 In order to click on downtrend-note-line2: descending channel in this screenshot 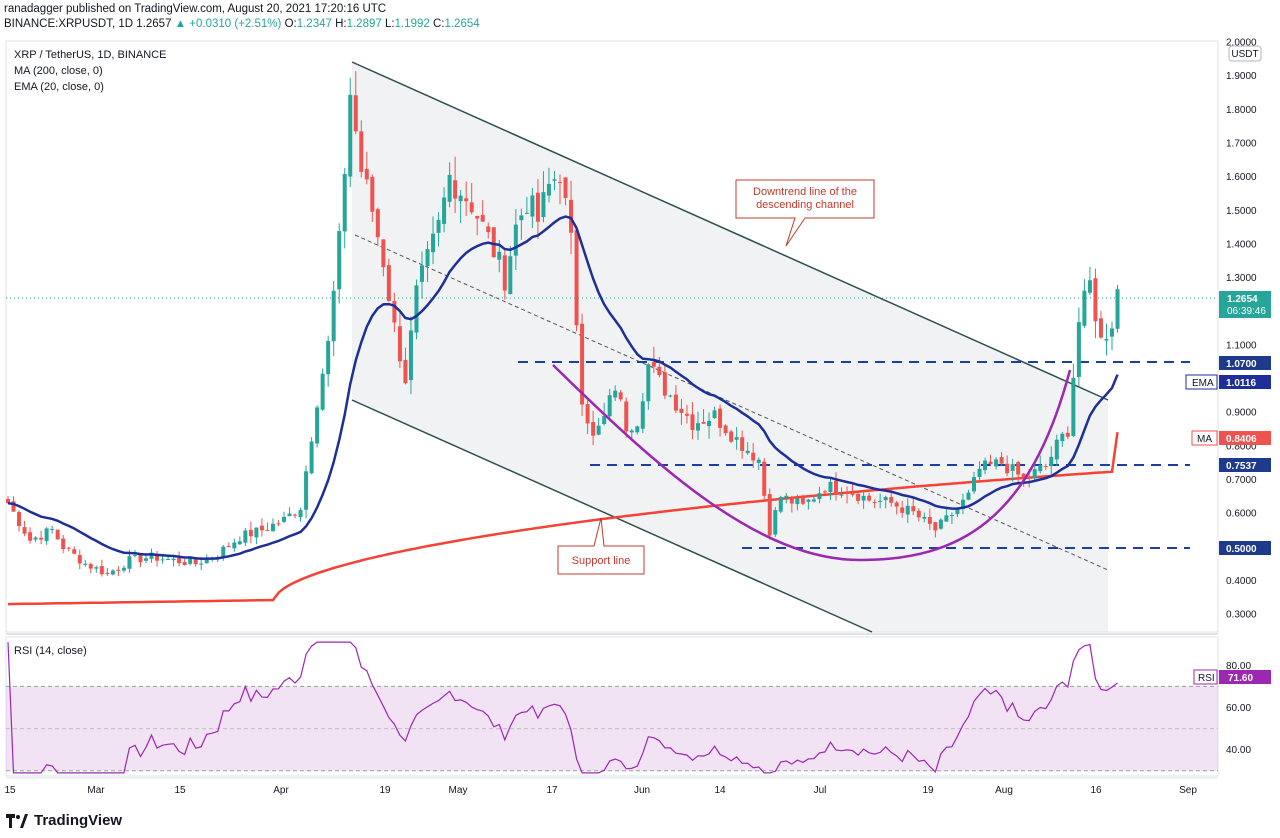, I will do `click(805, 205)`.